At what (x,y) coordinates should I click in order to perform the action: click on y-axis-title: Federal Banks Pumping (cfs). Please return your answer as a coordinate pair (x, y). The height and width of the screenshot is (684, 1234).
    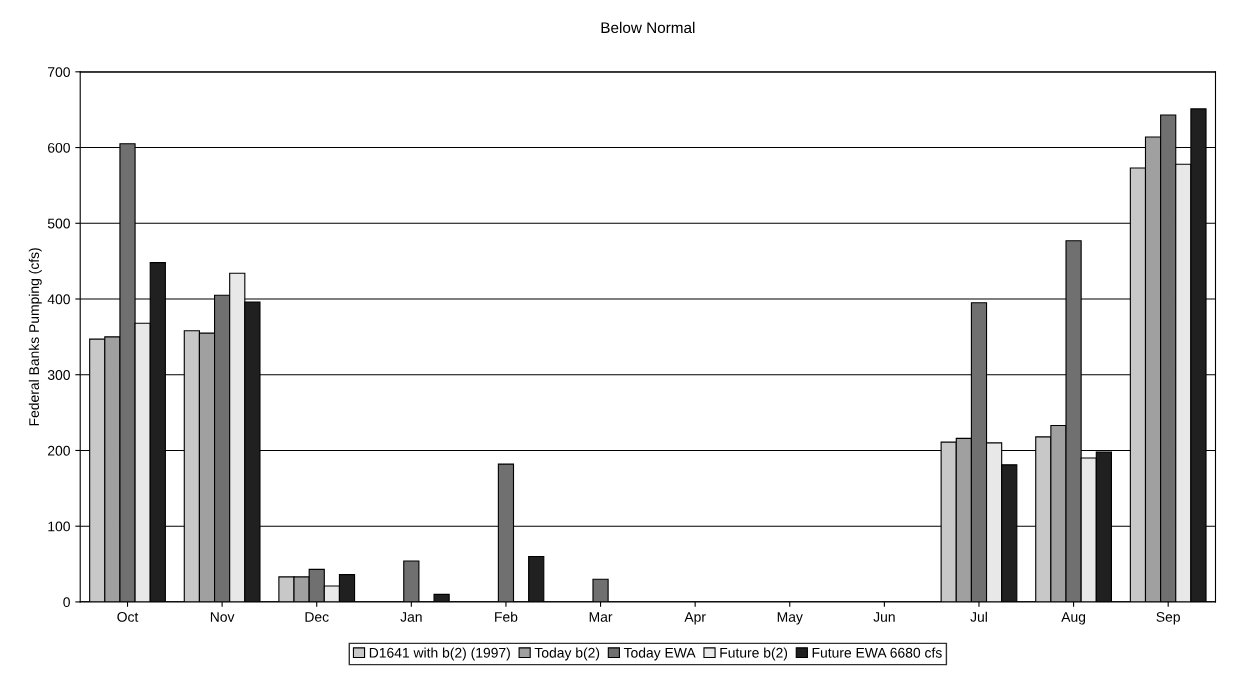
    Looking at the image, I should click on (35, 337).